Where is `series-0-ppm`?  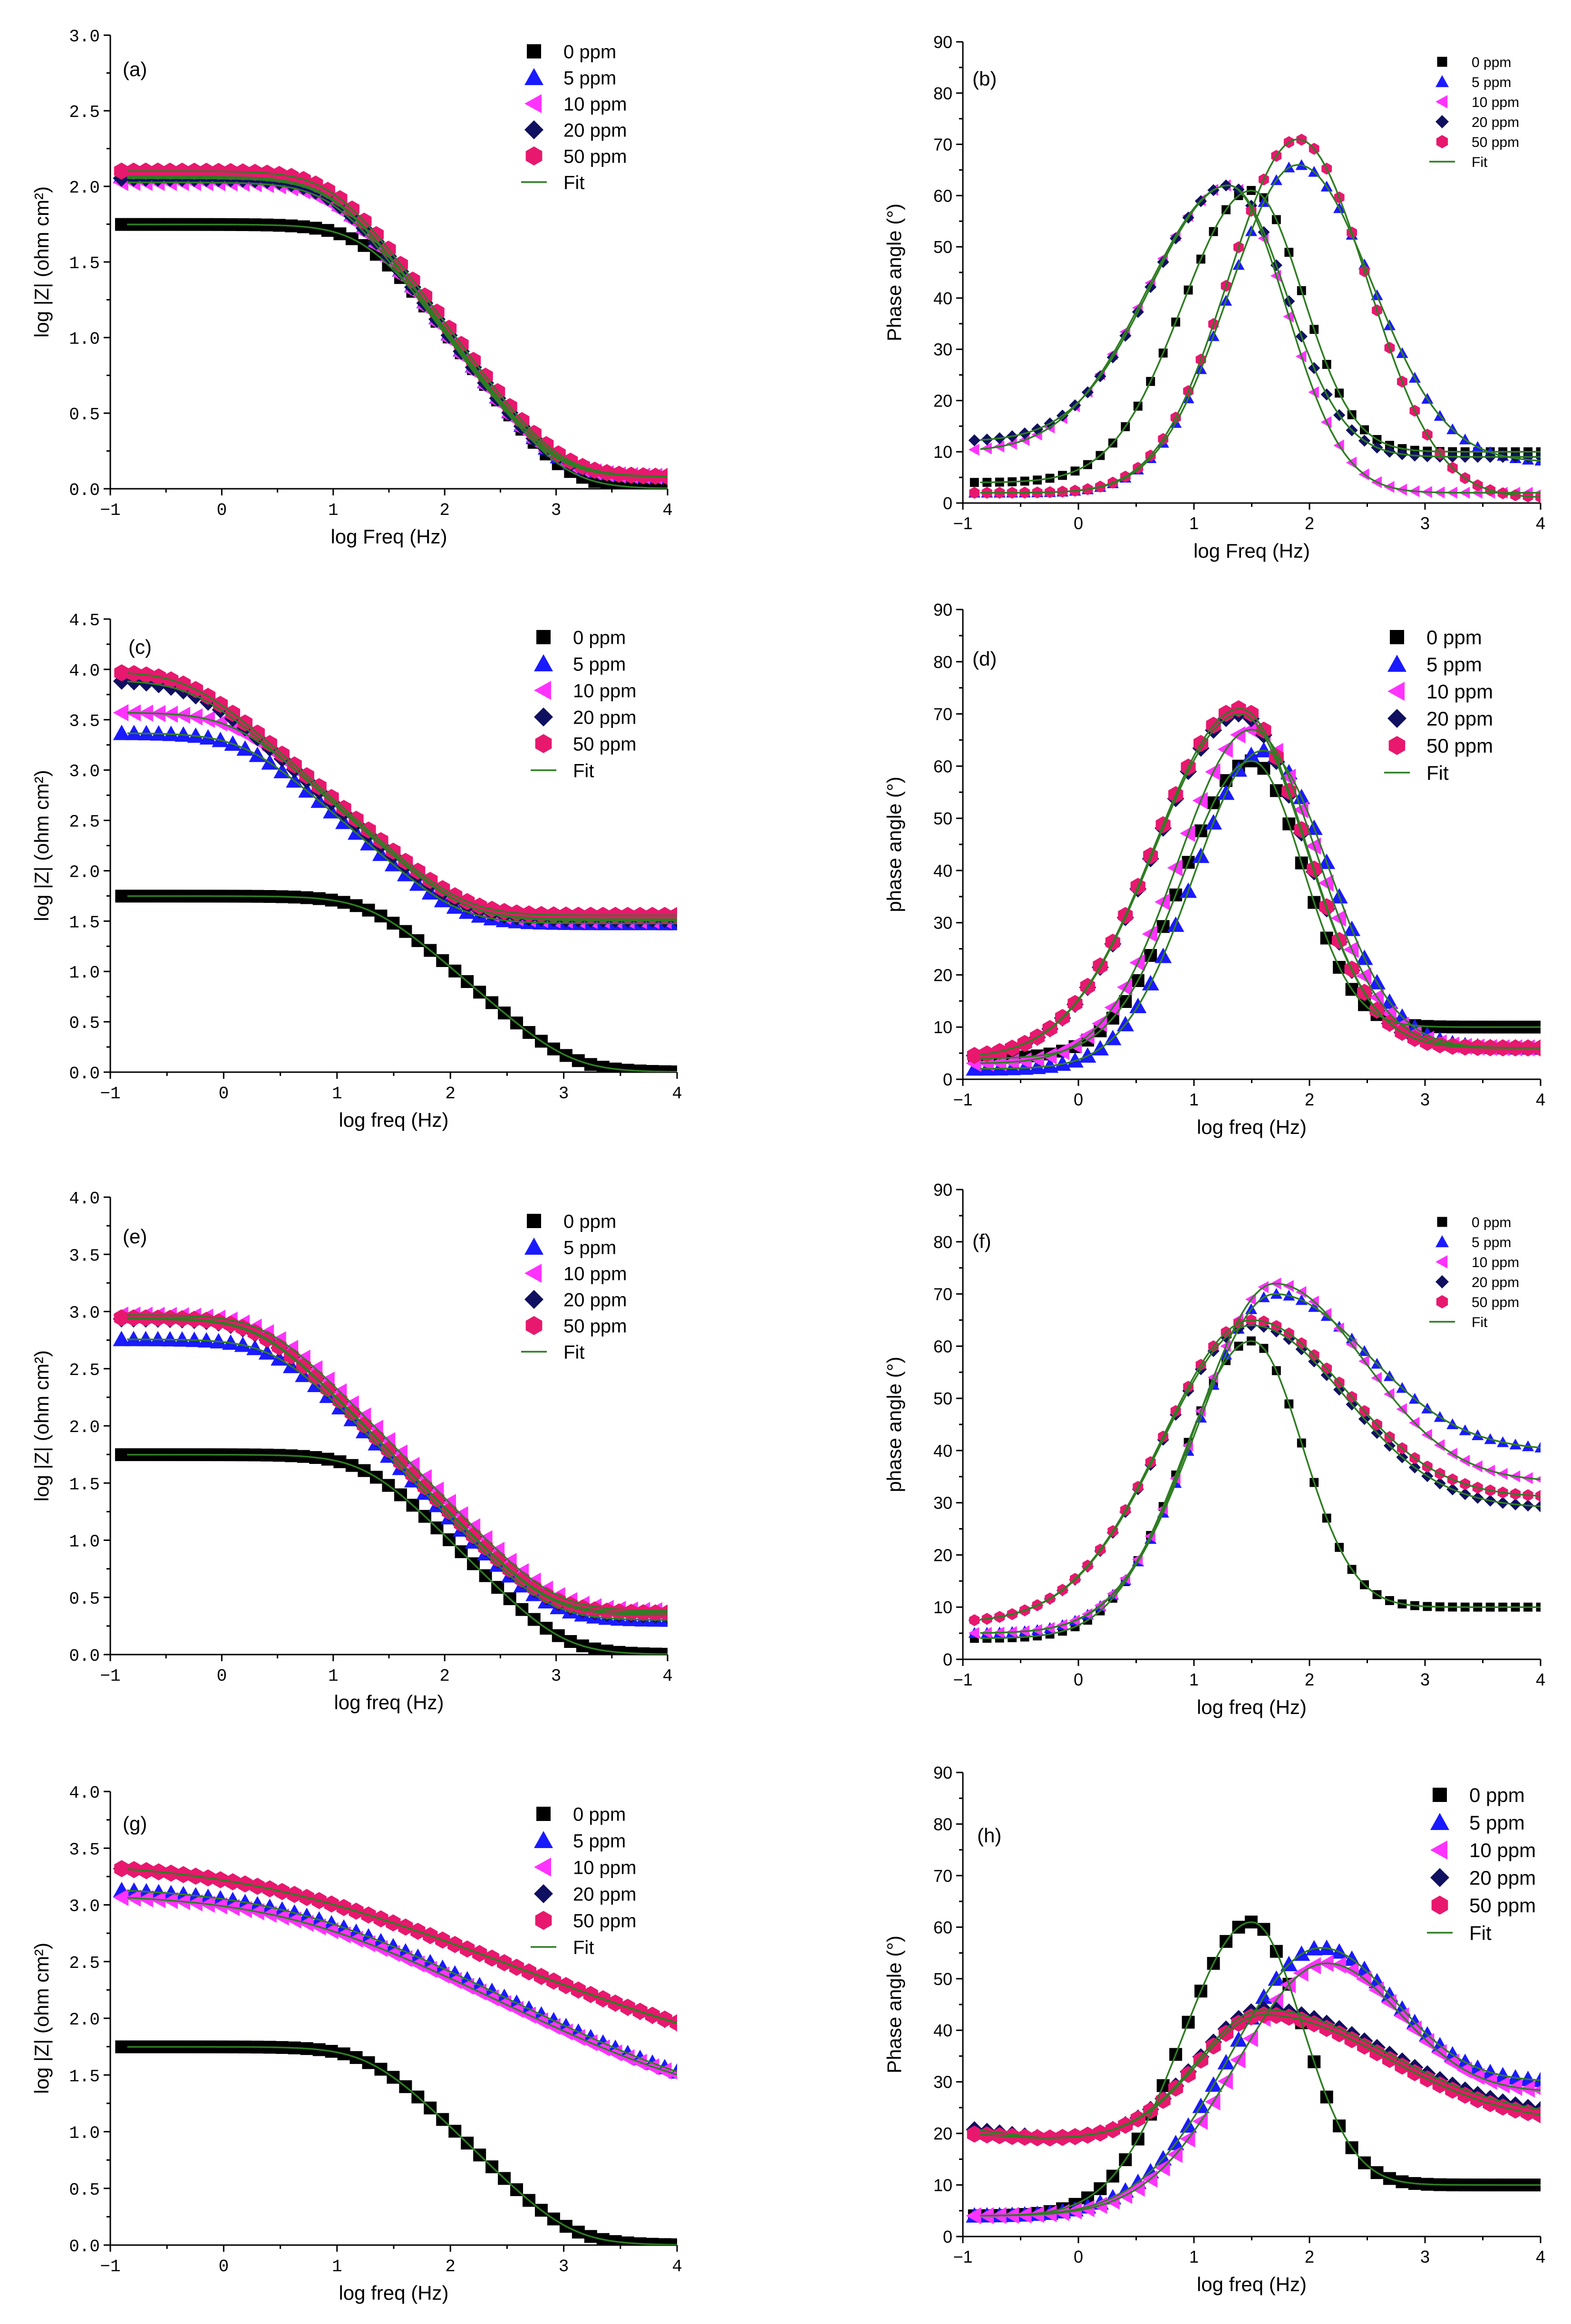 series-0-ppm is located at coordinates (391, 1552).